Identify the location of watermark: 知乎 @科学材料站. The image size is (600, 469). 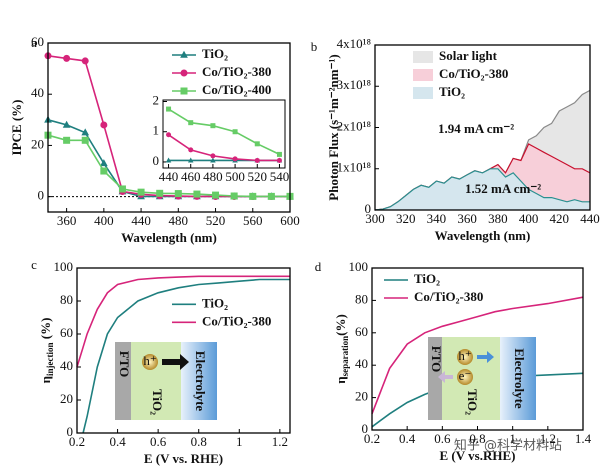
(508, 446).